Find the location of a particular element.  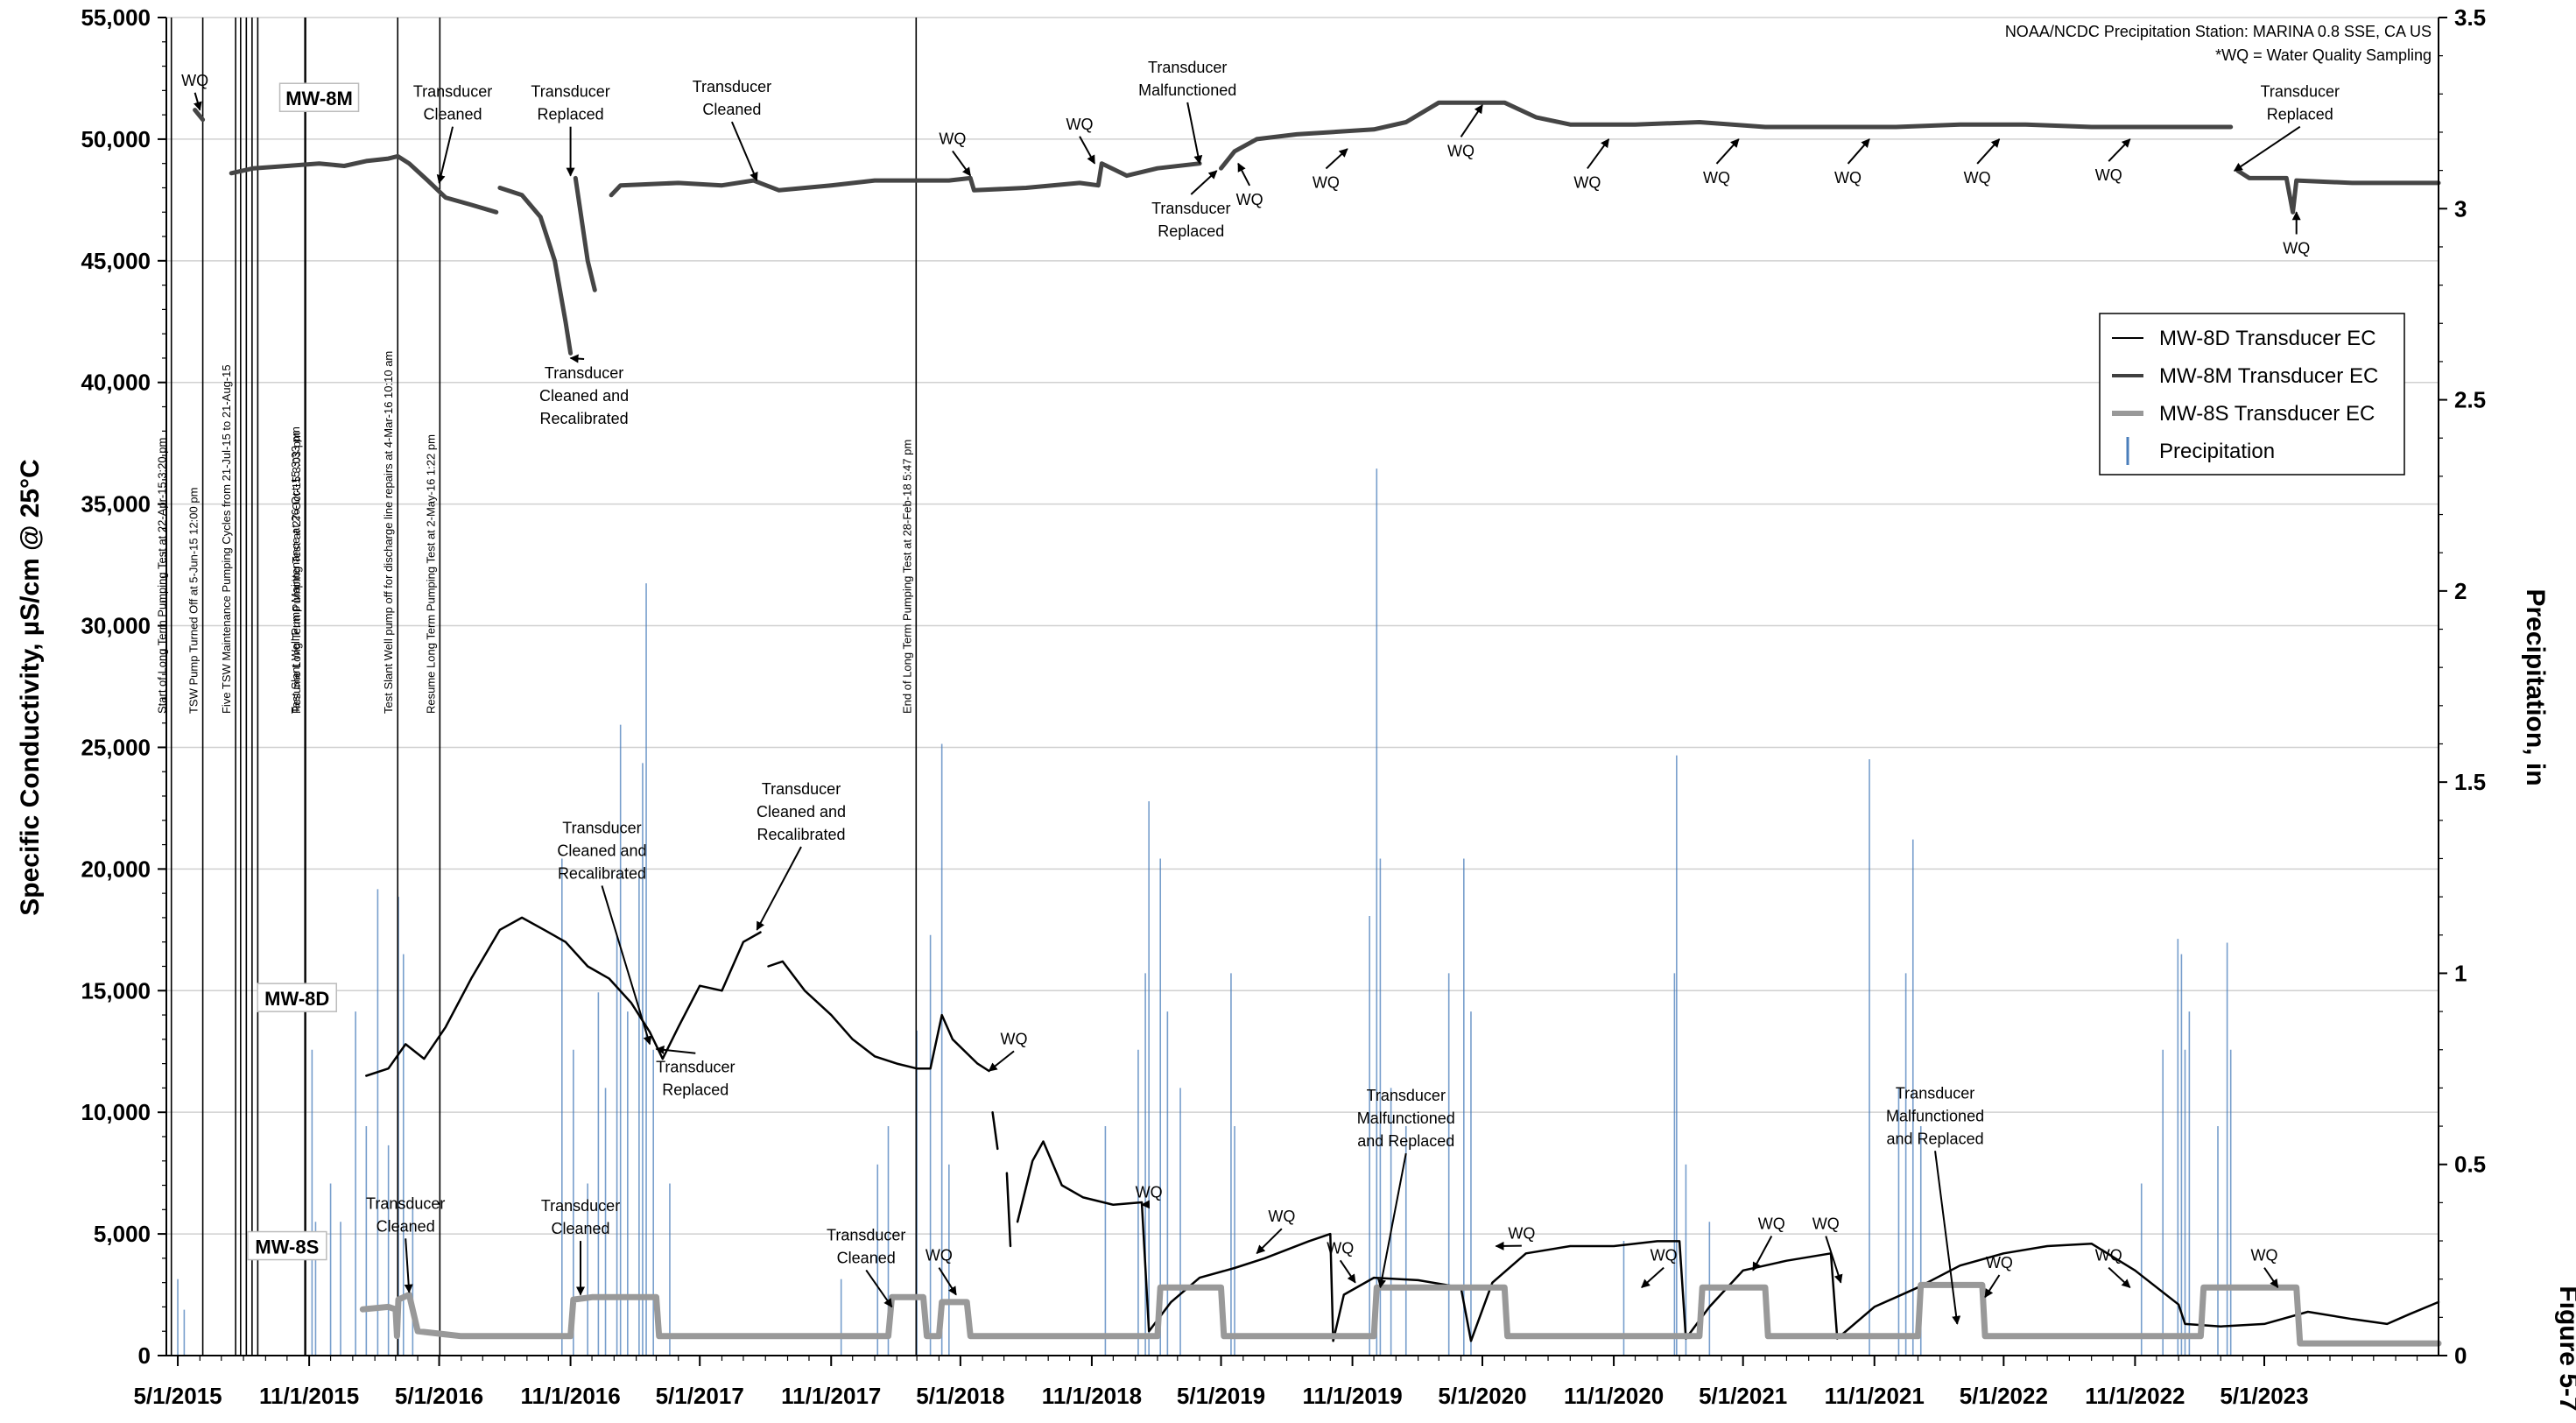

y2-tick-label: 3 is located at coordinates (2460, 208).